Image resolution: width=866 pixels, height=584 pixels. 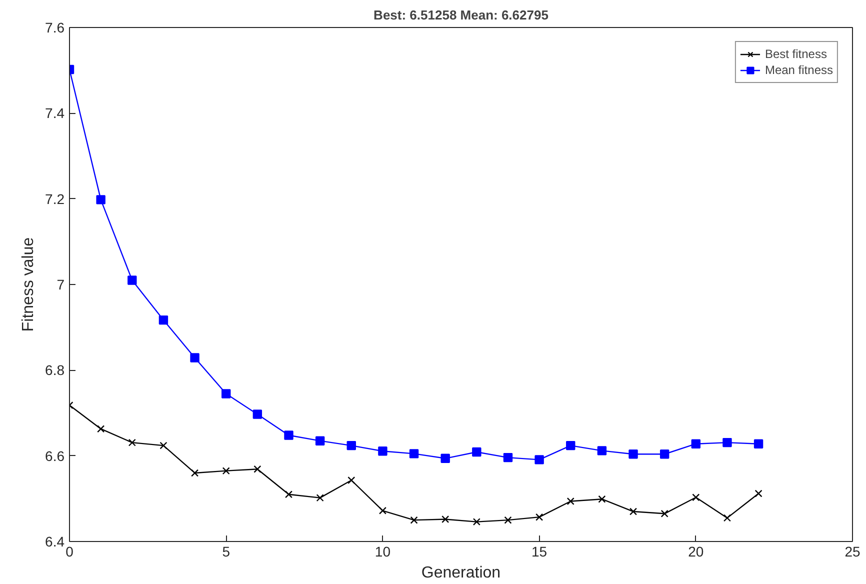 I want to click on x-tick-label: 15, so click(x=540, y=552).